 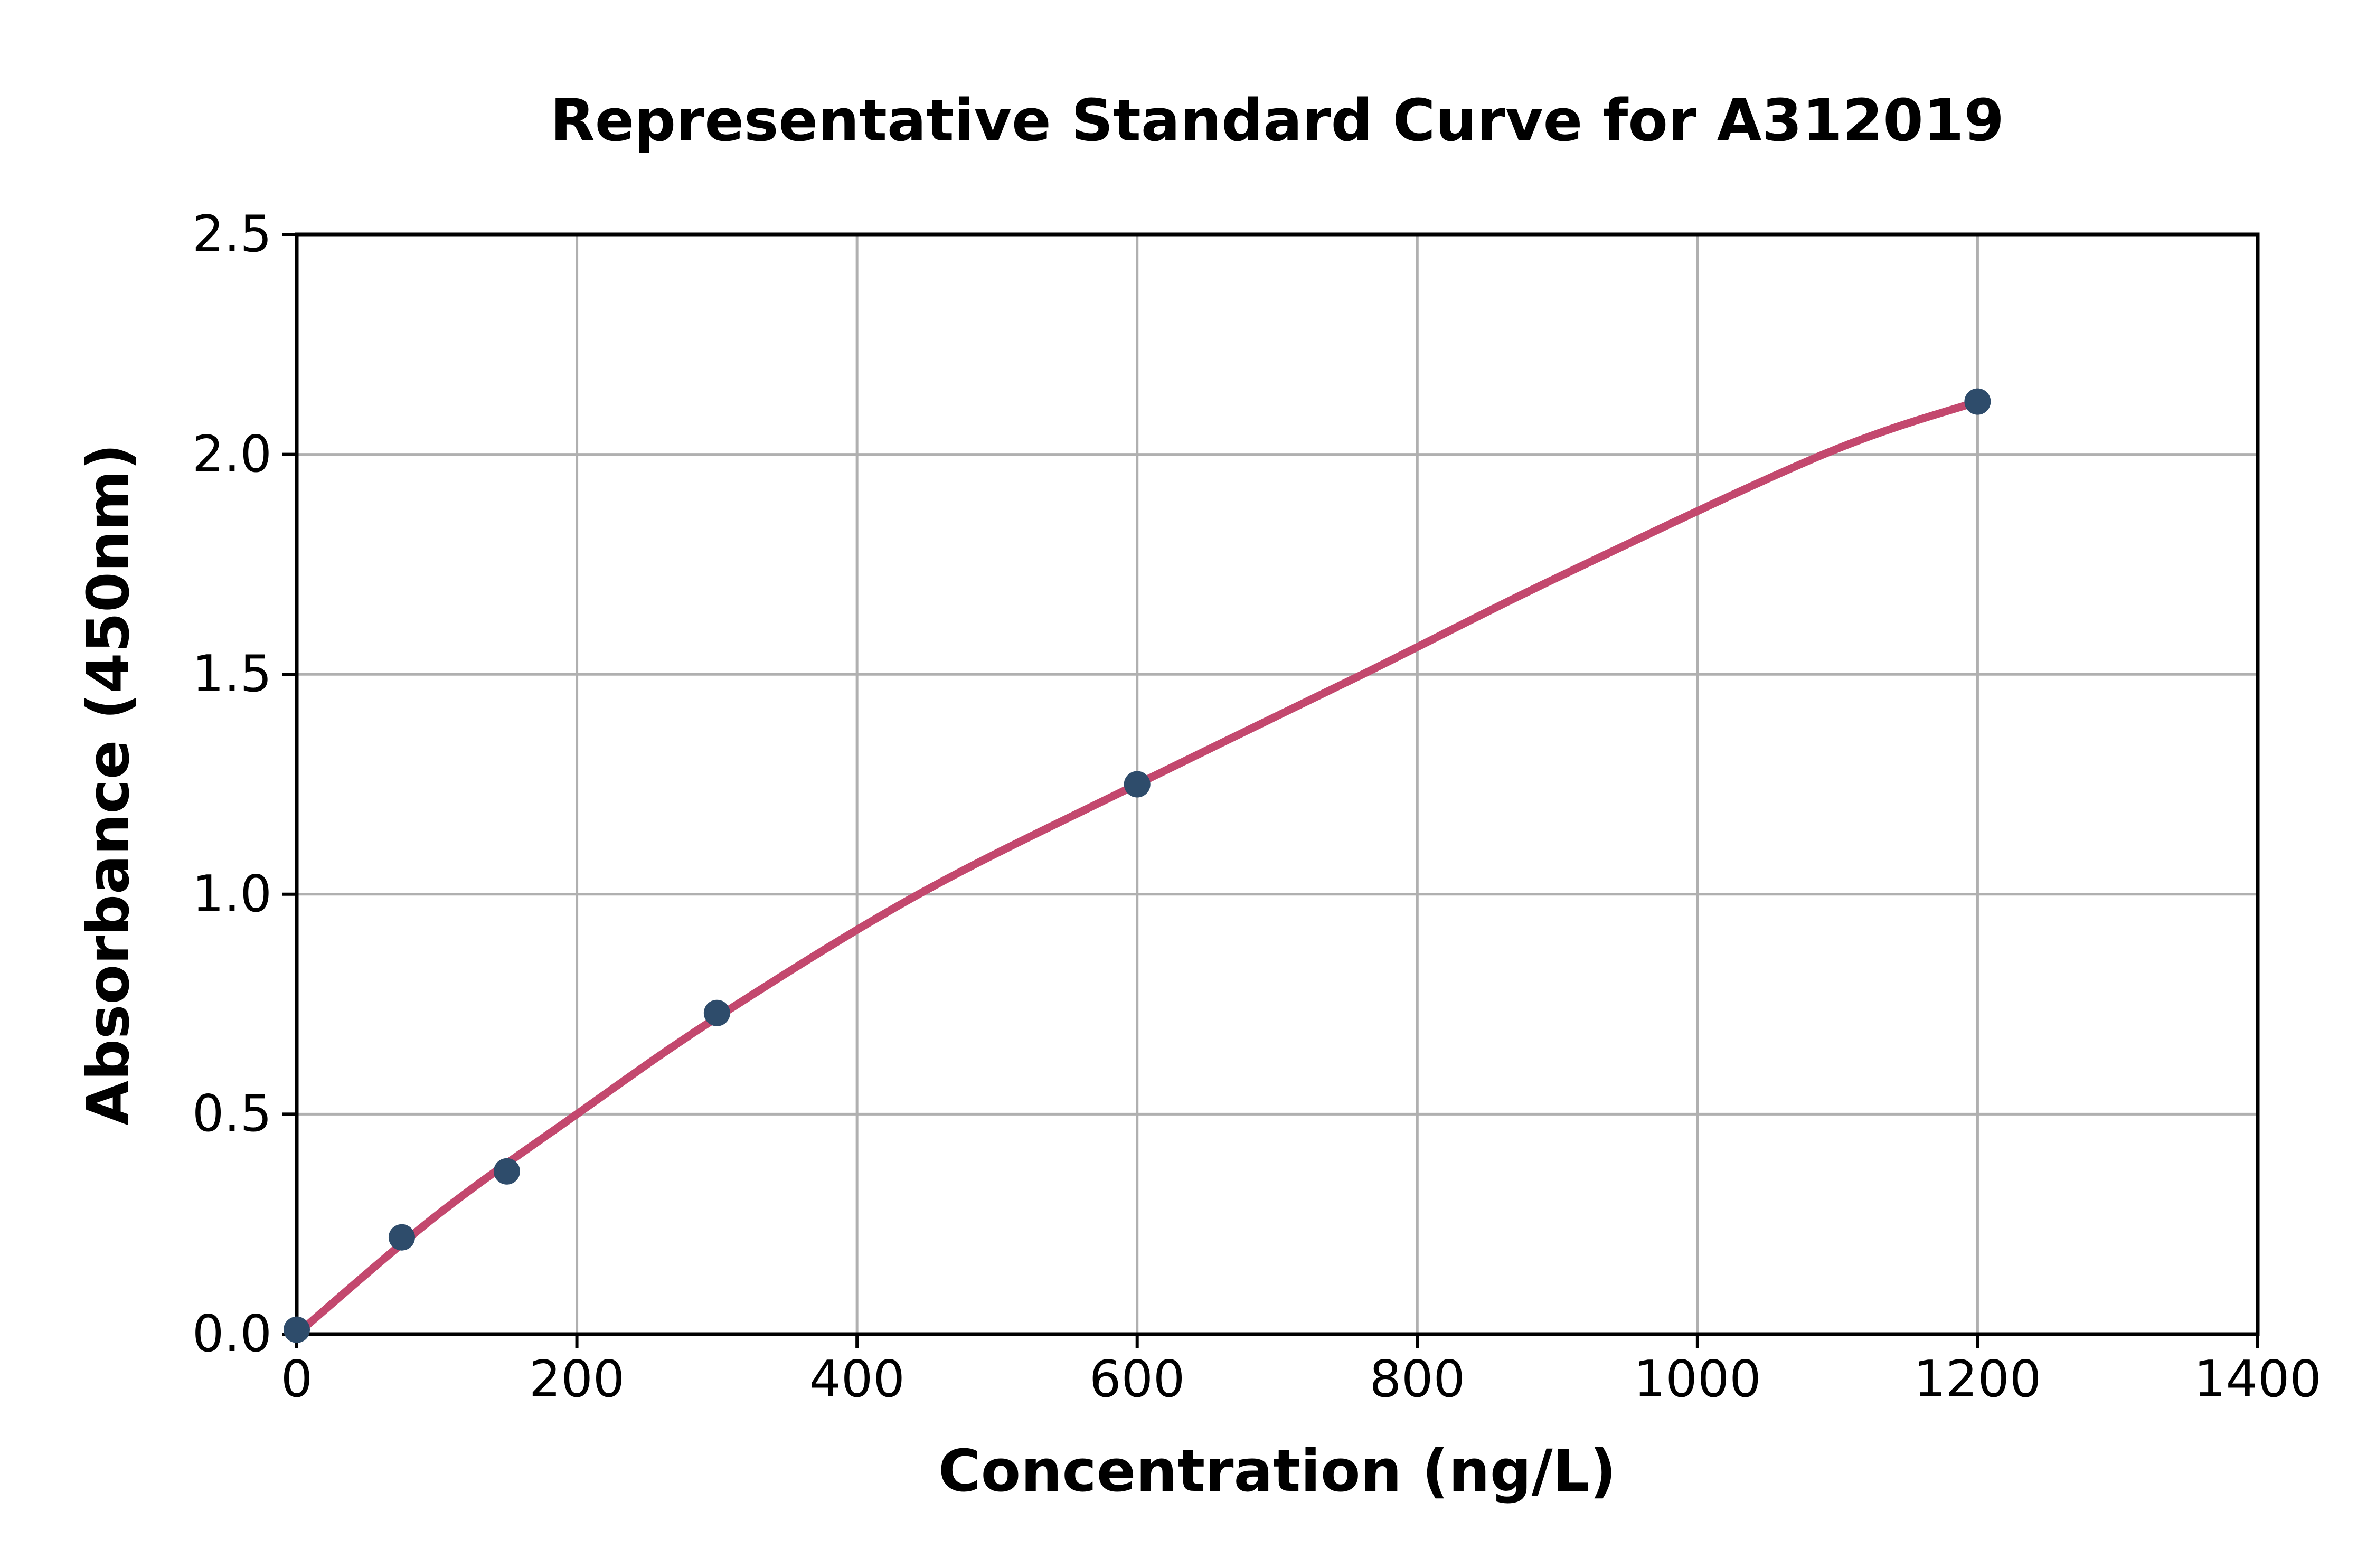 What do you see at coordinates (1278, 1471) in the screenshot?
I see `x-axis-label: Concentration (ng/L)` at bounding box center [1278, 1471].